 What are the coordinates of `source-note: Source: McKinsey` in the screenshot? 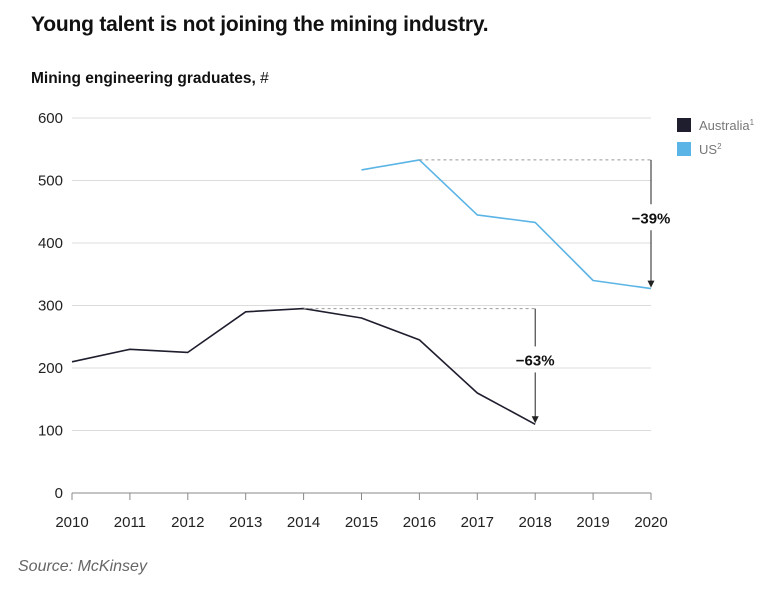 It's located at (82, 566).